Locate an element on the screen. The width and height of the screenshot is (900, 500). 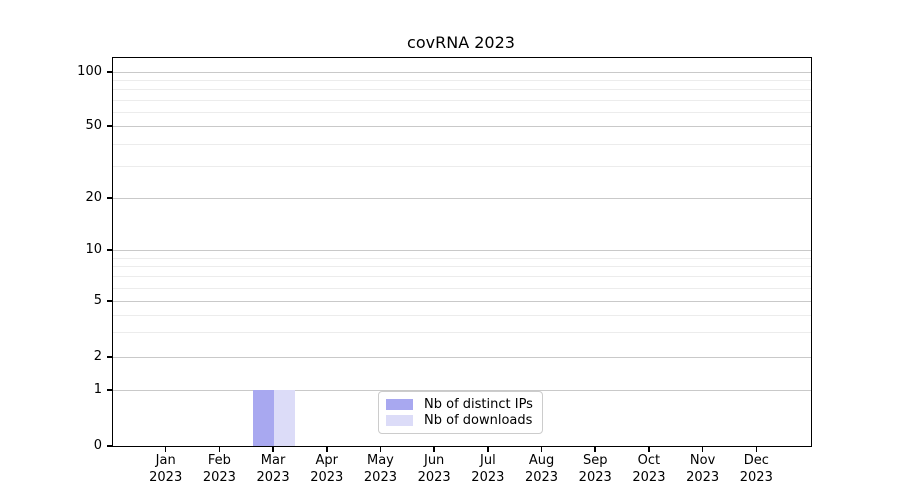
x-tick-label-nov-2023: Nov 2023 is located at coordinates (703, 469).